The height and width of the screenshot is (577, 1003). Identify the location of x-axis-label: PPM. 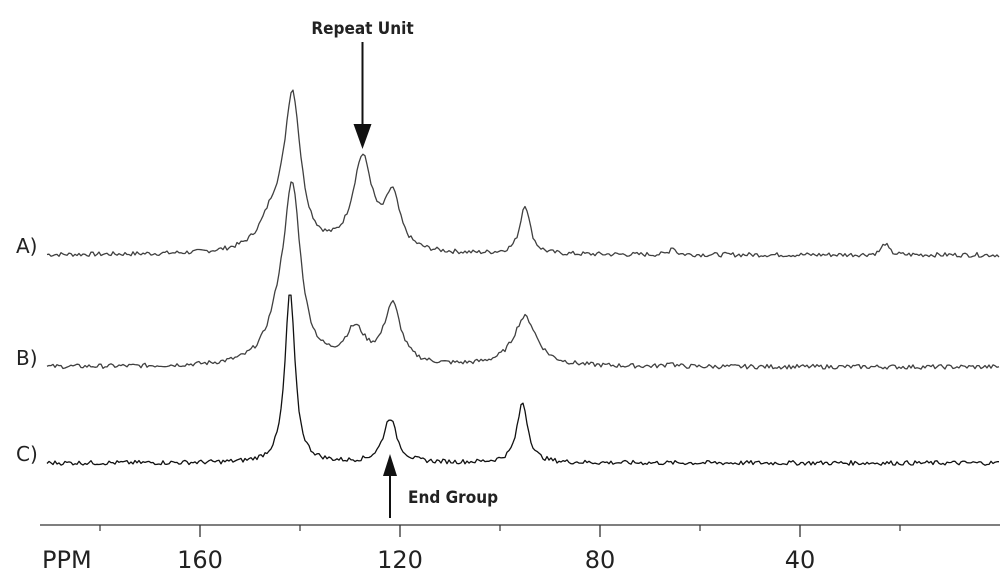
(67, 560).